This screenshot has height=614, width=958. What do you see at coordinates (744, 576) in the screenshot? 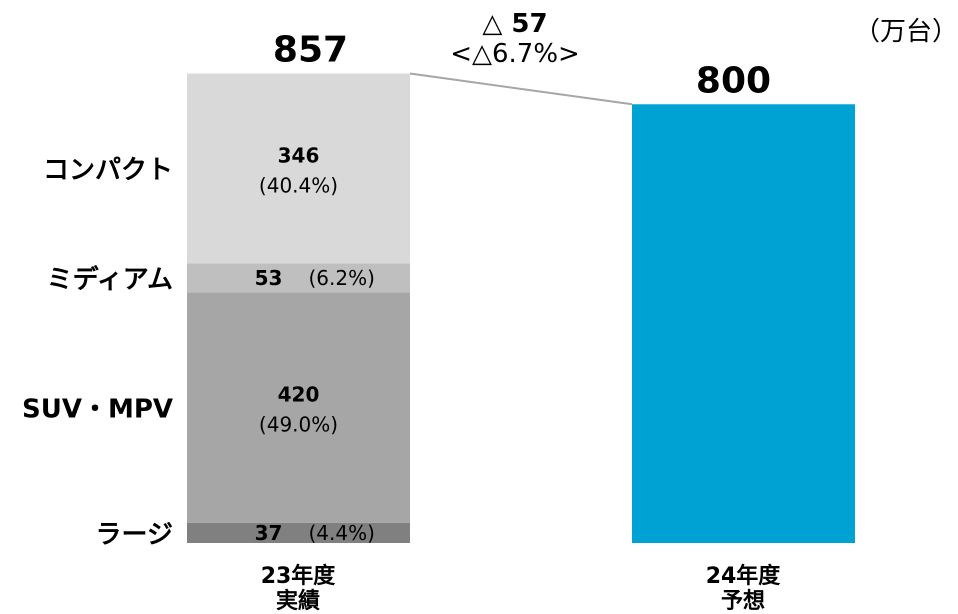
I see `category-label-24-line1: 24年度` at bounding box center [744, 576].